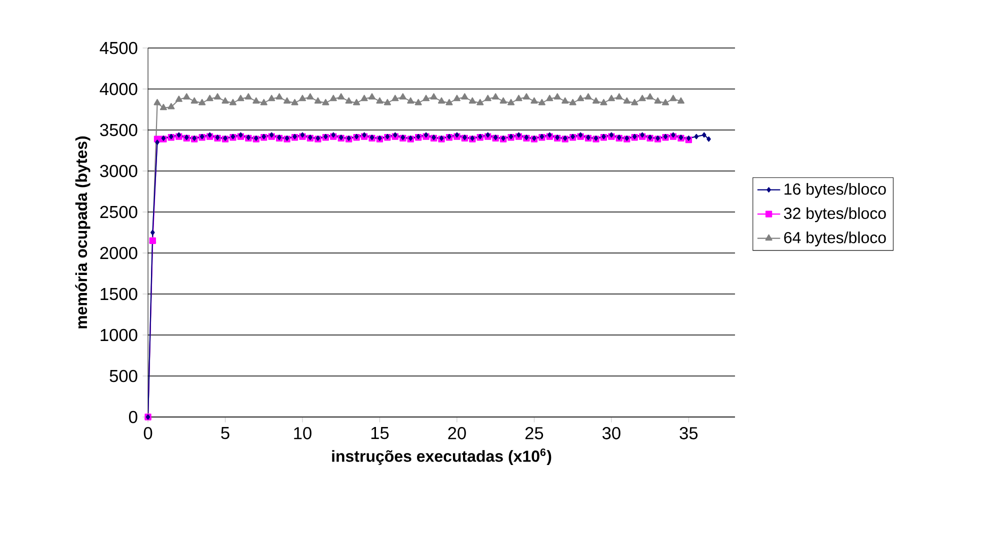  What do you see at coordinates (119, 171) in the screenshot?
I see `y-tick-label: 3000` at bounding box center [119, 171].